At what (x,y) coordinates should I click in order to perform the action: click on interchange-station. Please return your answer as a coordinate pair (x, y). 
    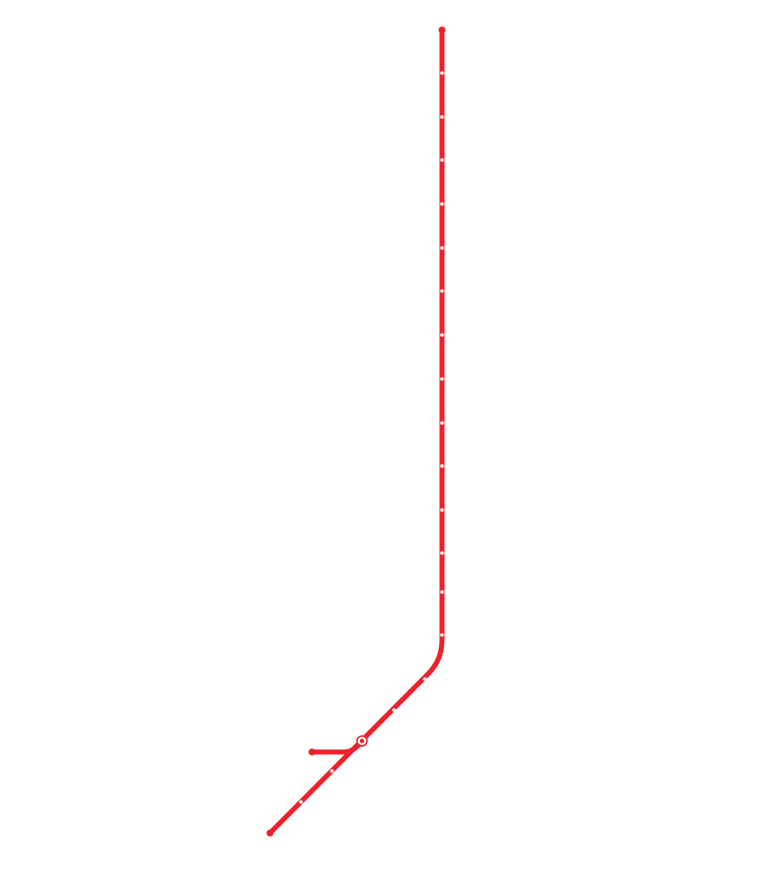
    Looking at the image, I should click on (362, 741).